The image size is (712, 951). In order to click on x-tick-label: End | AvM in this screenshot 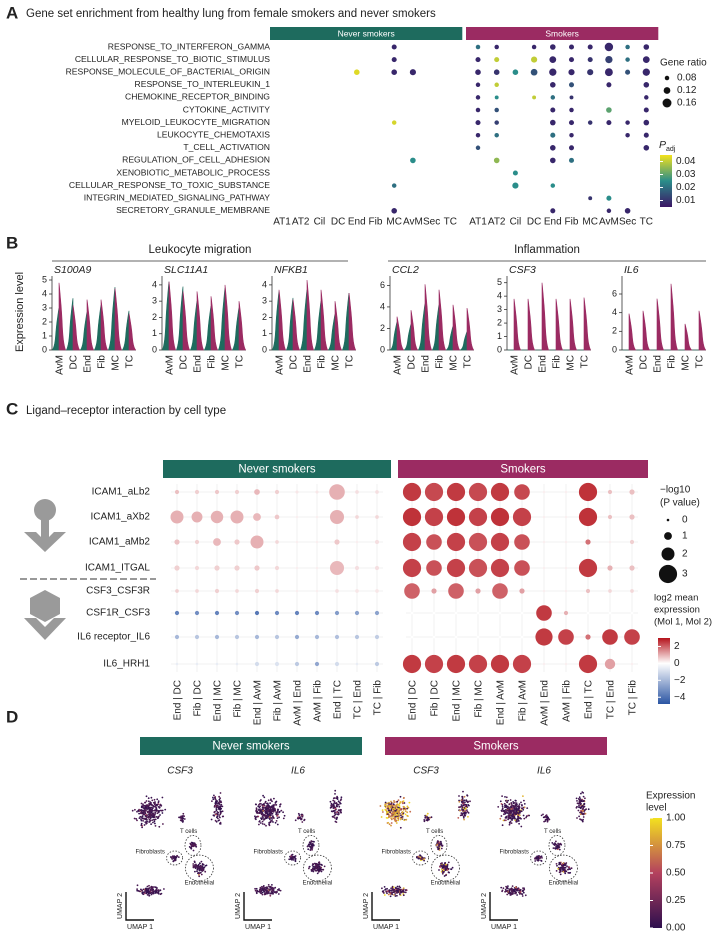, I will do `click(258, 702)`.